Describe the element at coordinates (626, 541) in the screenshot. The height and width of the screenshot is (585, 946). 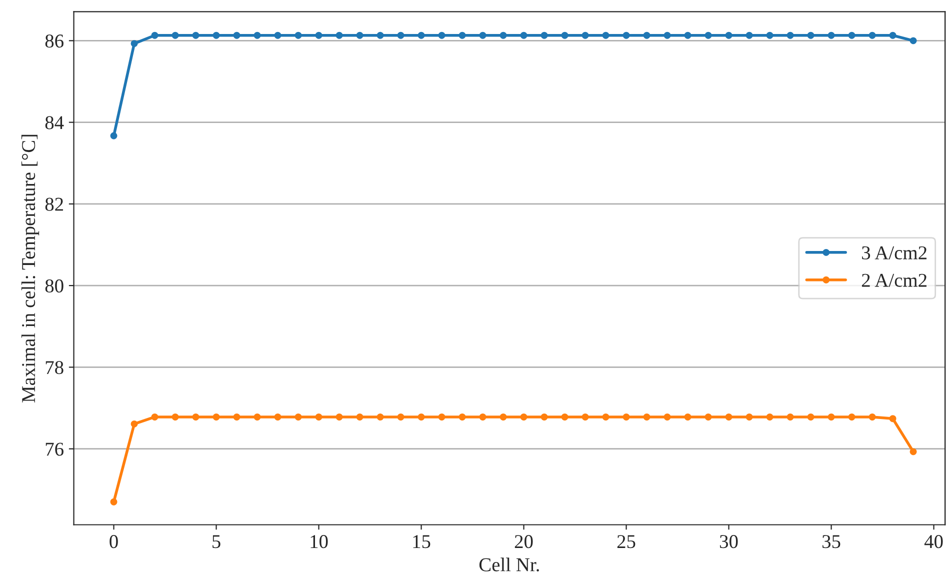
I see `x-tick-label: 25` at that location.